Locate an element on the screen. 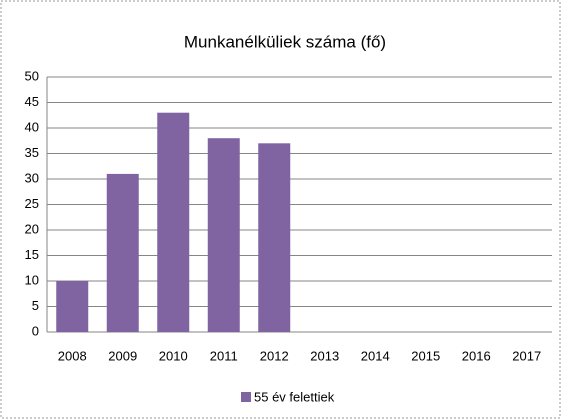 This screenshot has width=561, height=419. x-tick-label: 2009 is located at coordinates (122, 355).